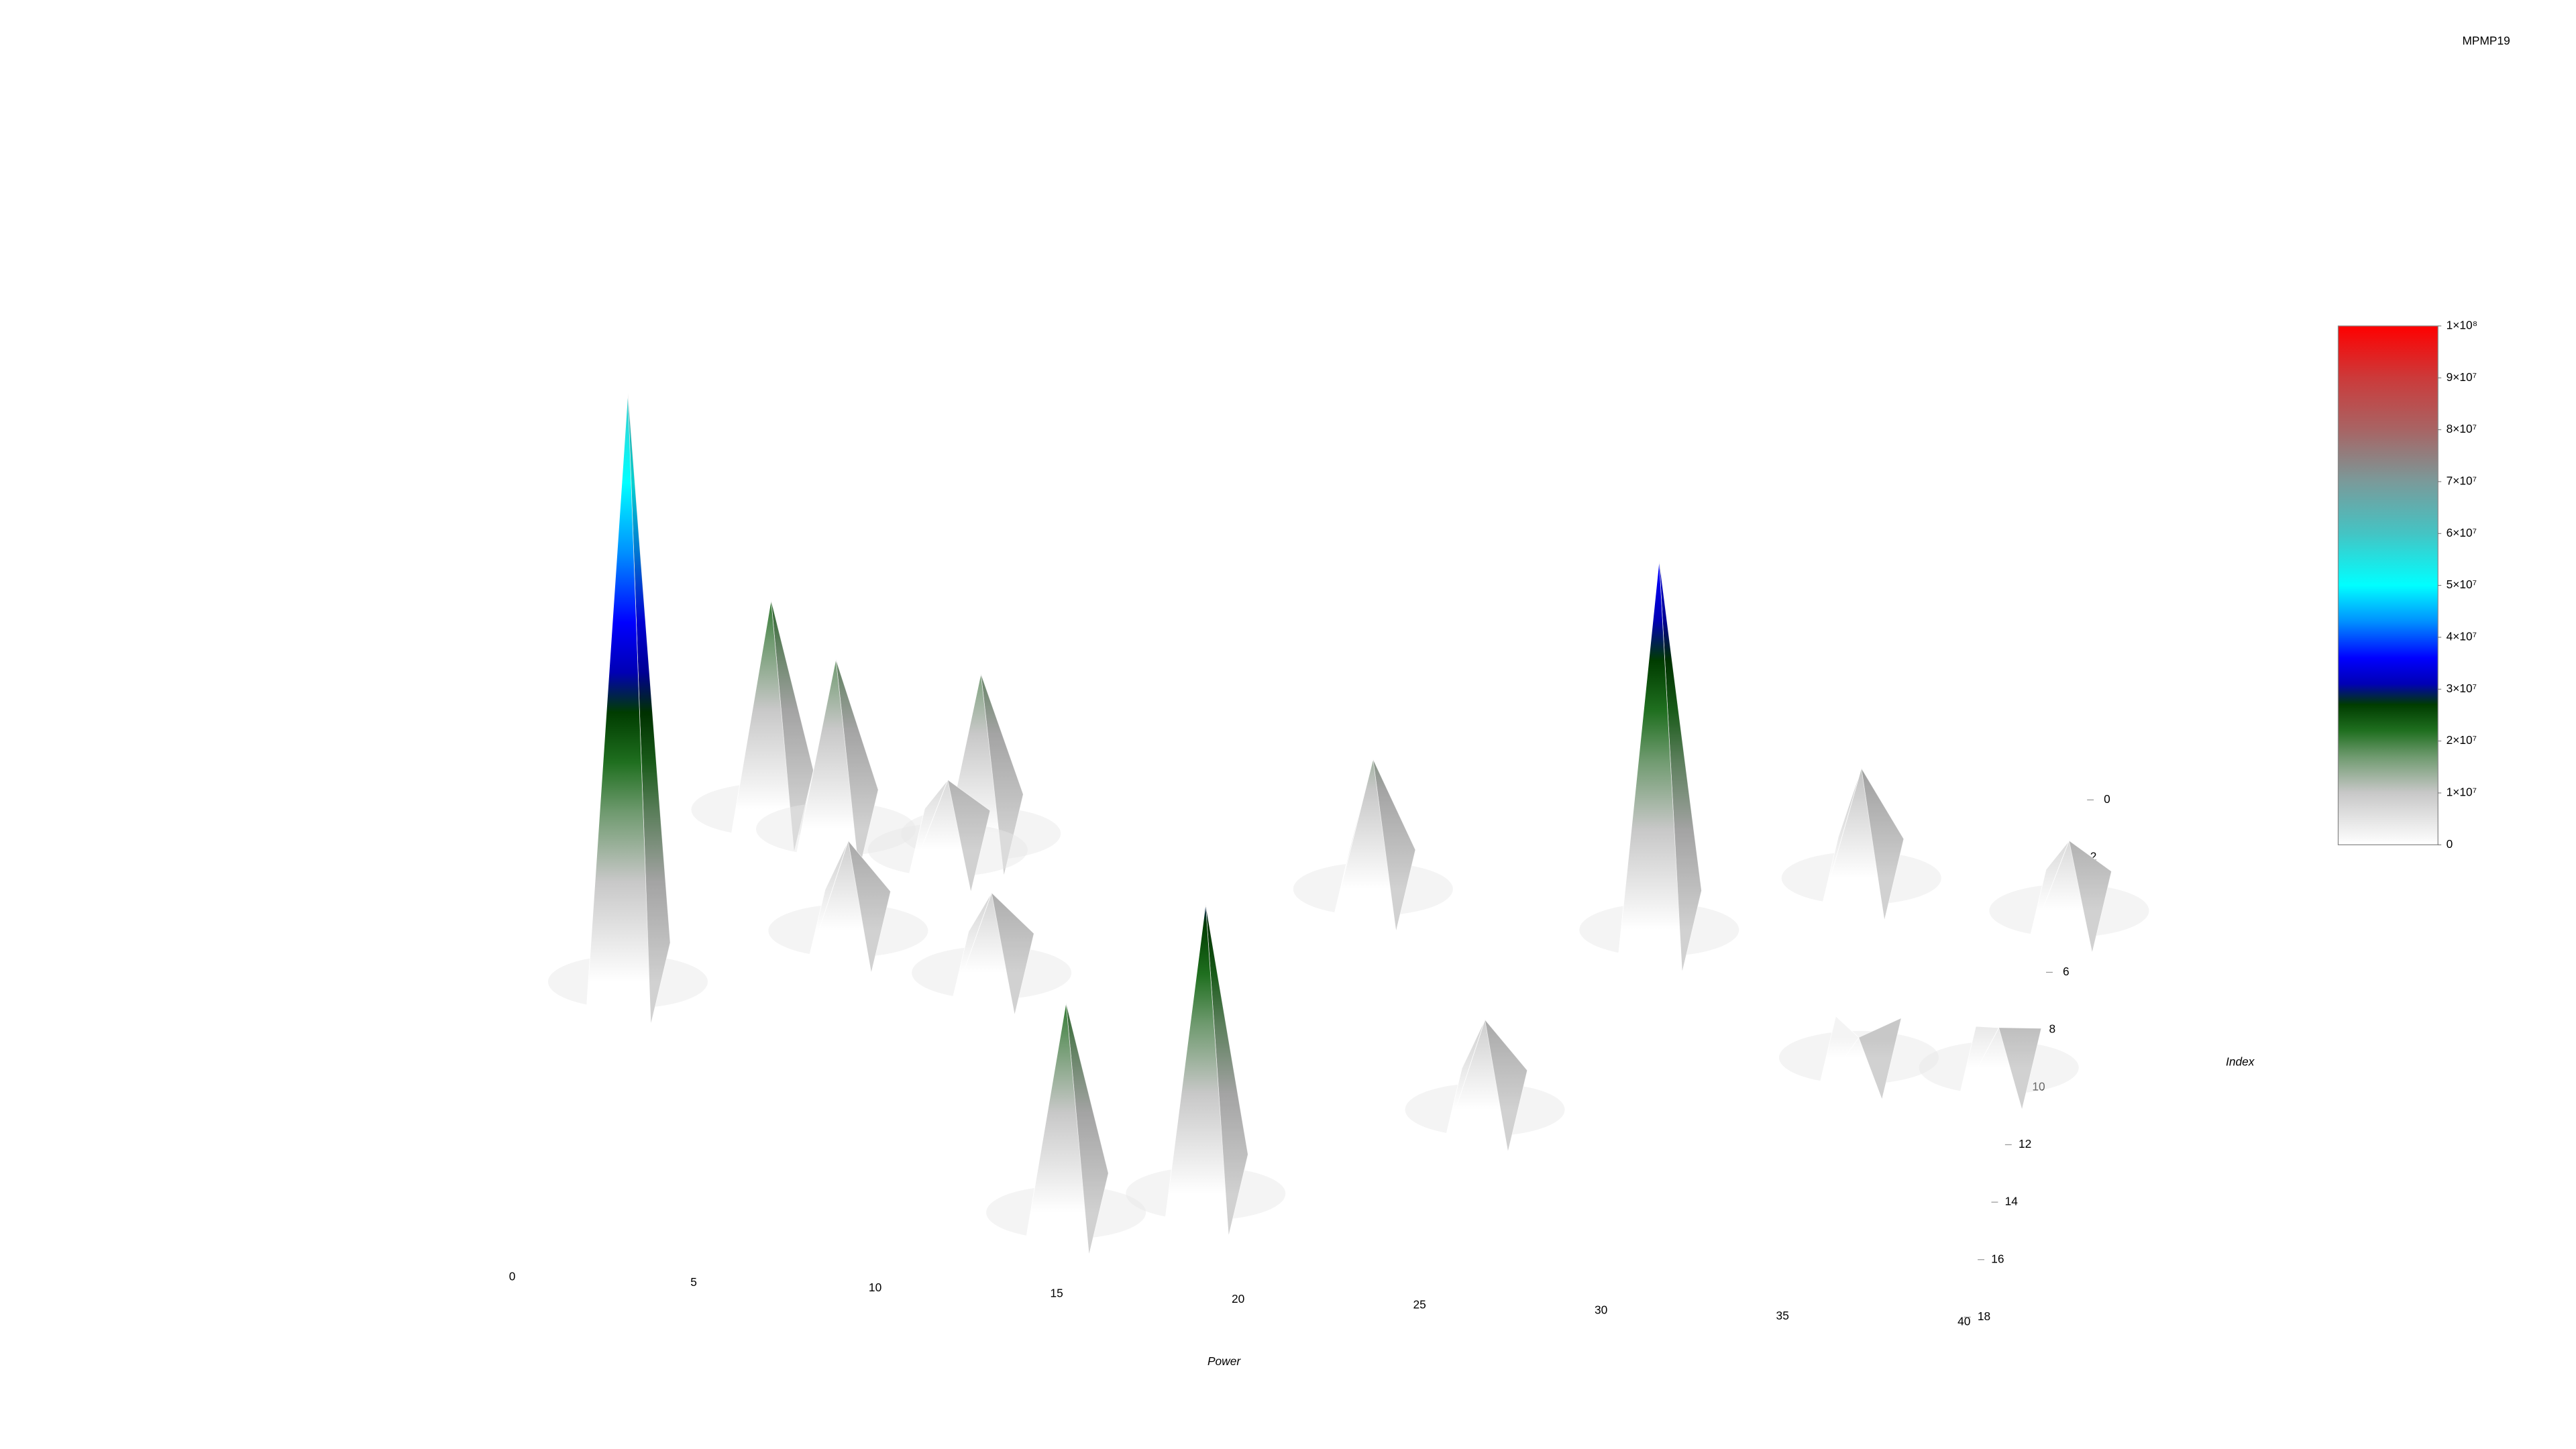 The image size is (2576, 1449). Describe the element at coordinates (2462, 532) in the screenshot. I see `colorbar-tick-label: 6×10⁷` at that location.